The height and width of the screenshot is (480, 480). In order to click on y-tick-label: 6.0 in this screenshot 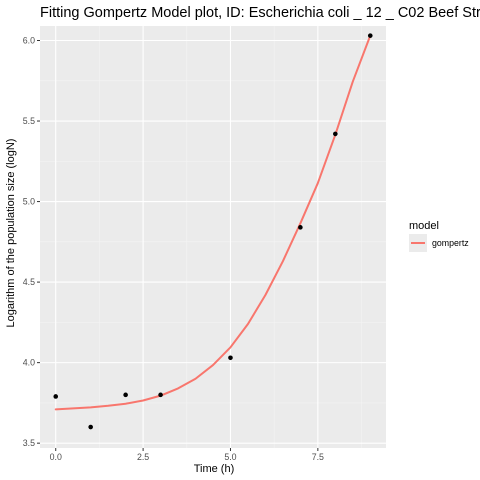, I will do `click(29, 40)`.